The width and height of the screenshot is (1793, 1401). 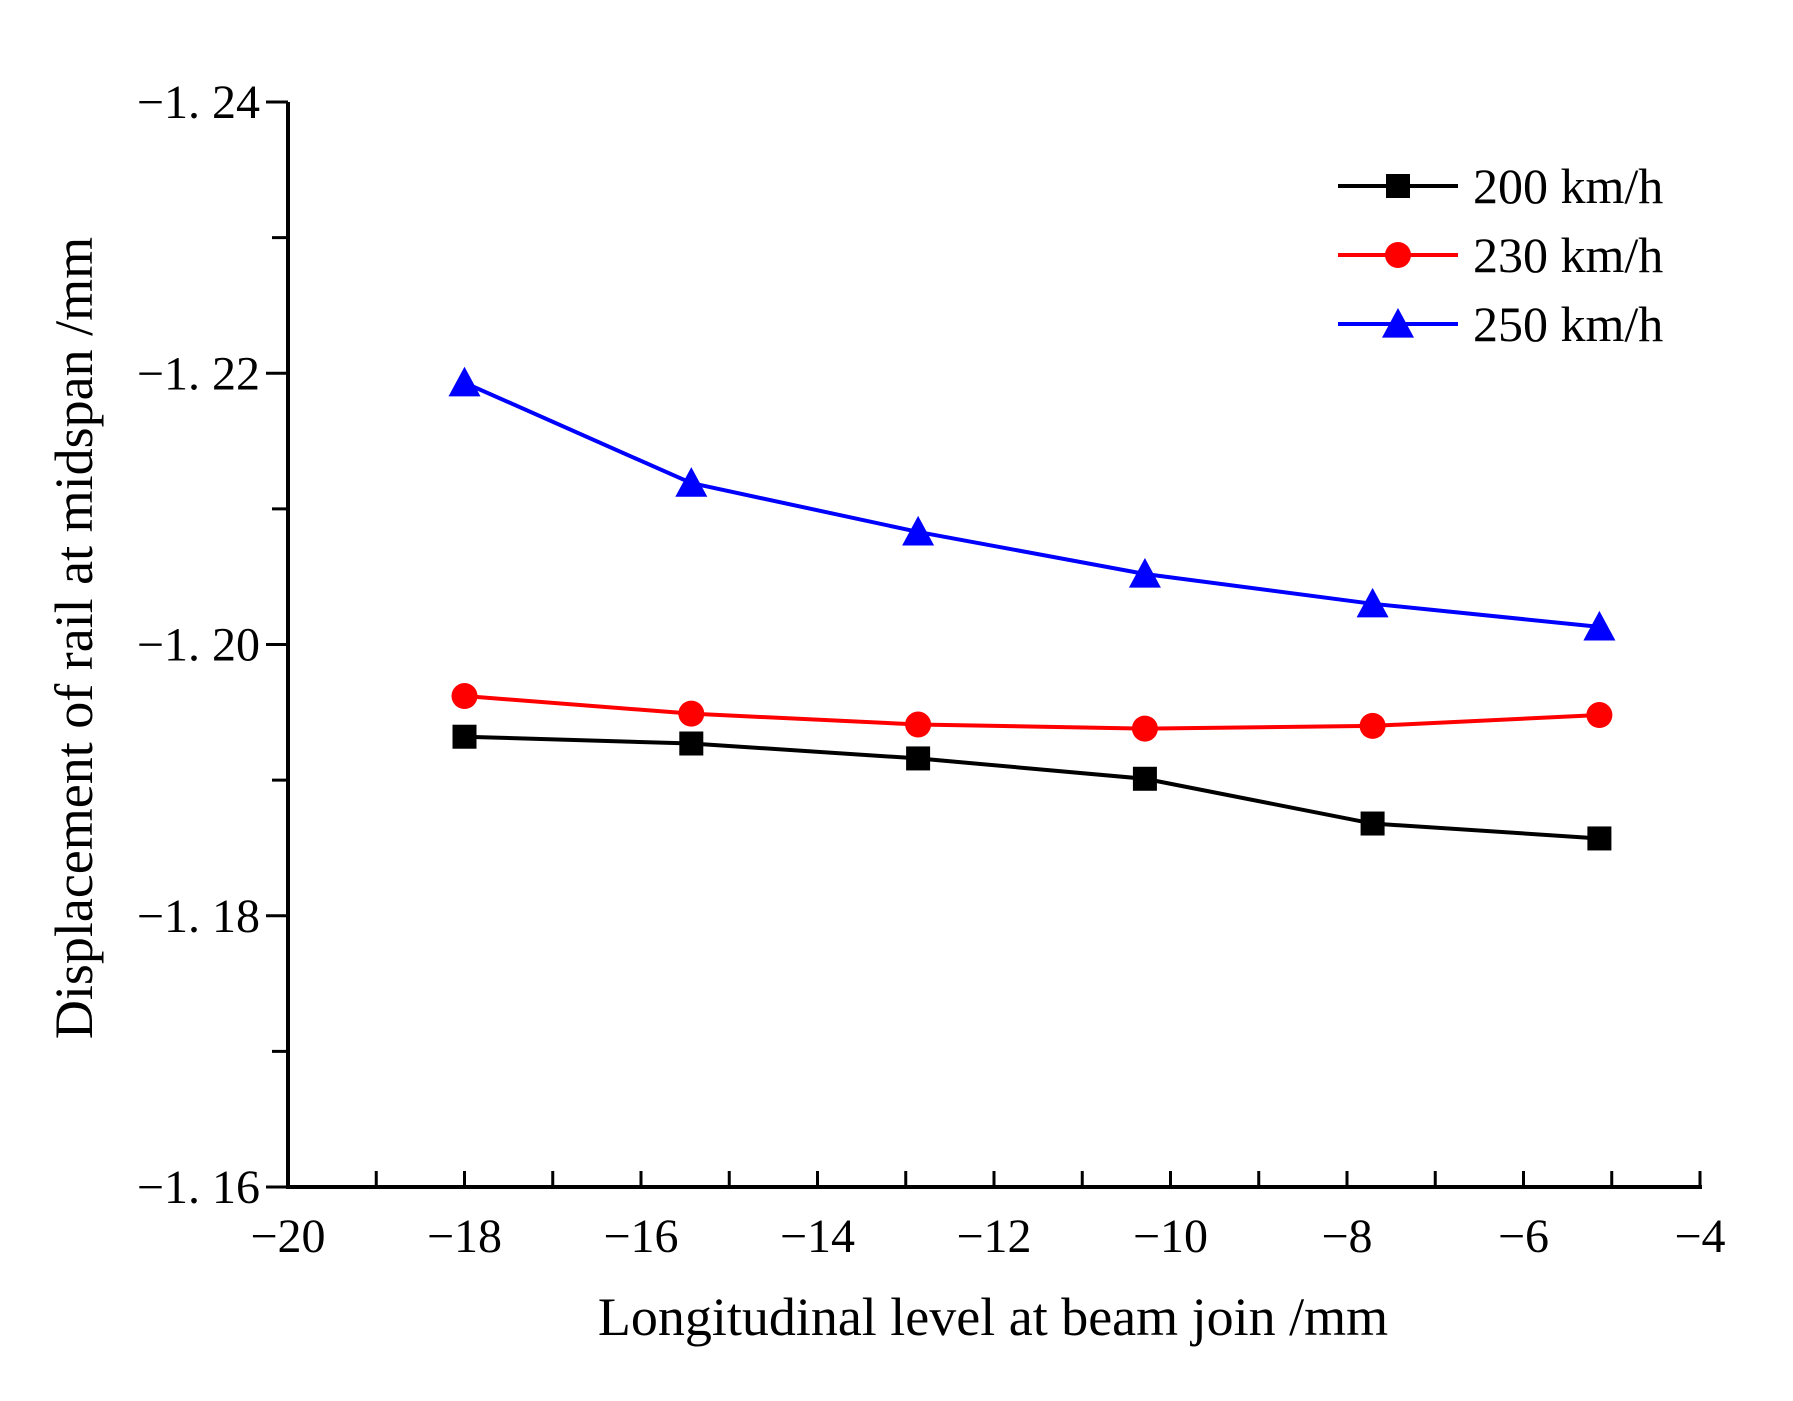 I want to click on x-tick-label: −10, so click(x=1170, y=1236).